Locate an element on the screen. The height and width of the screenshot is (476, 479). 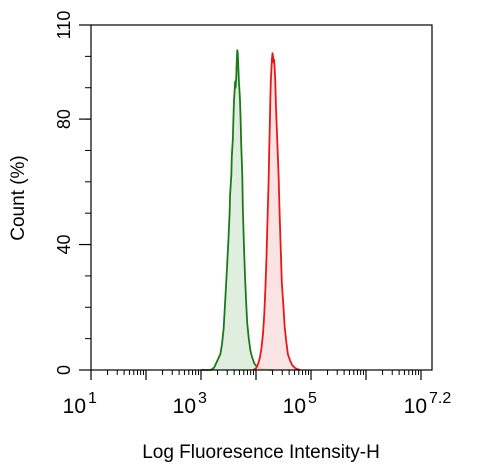
x-tick-exponent: 3 is located at coordinates (202, 398).